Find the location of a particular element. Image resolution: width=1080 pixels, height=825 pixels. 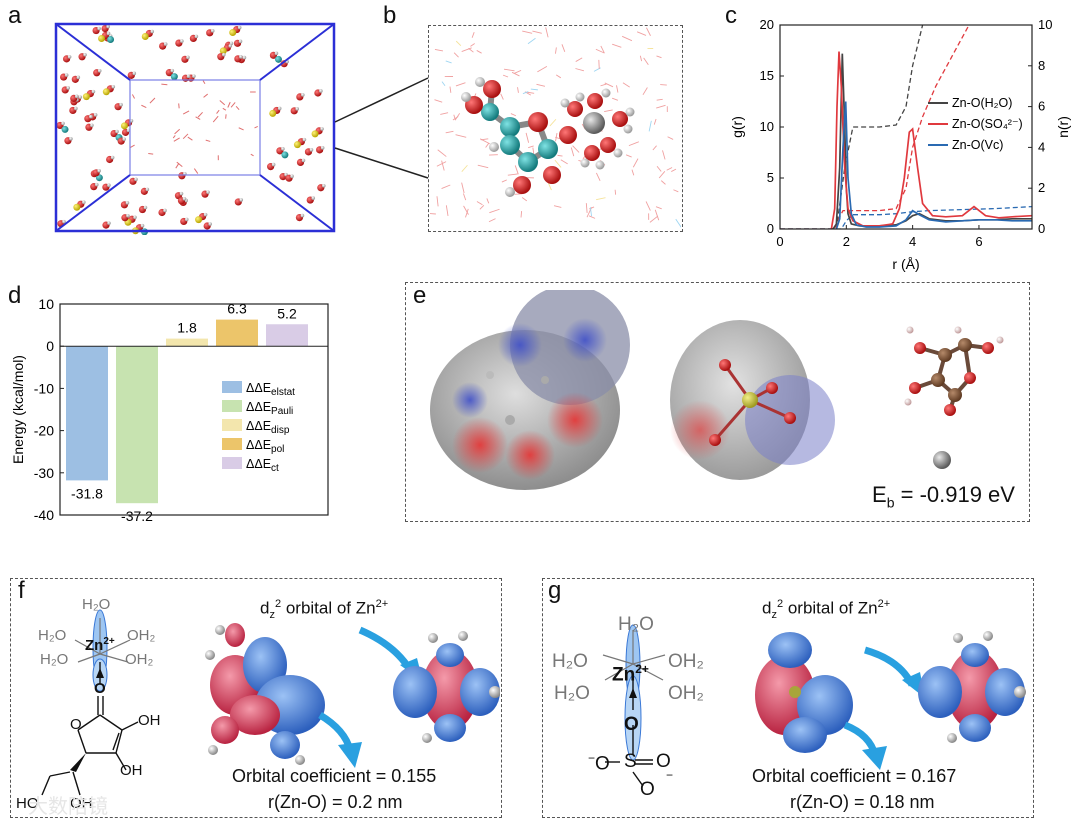

f-left-water-1: H₂O is located at coordinates (52, 635).